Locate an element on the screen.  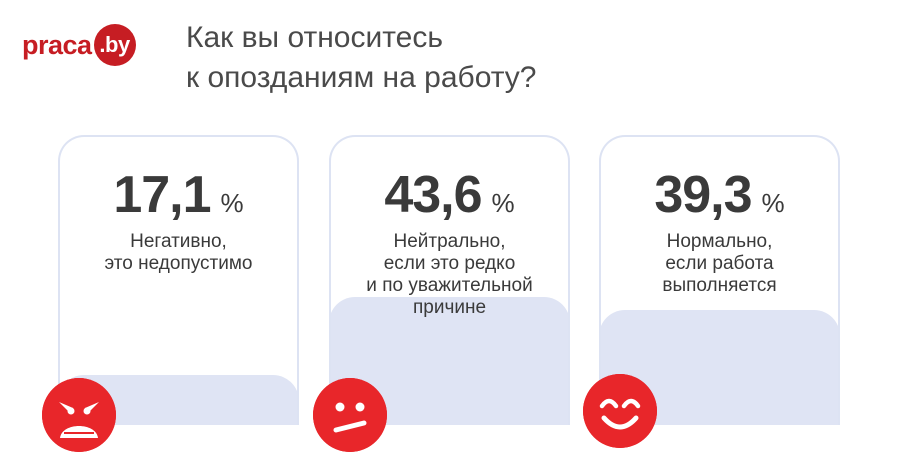
label-line: Негативно, is located at coordinates (178, 241).